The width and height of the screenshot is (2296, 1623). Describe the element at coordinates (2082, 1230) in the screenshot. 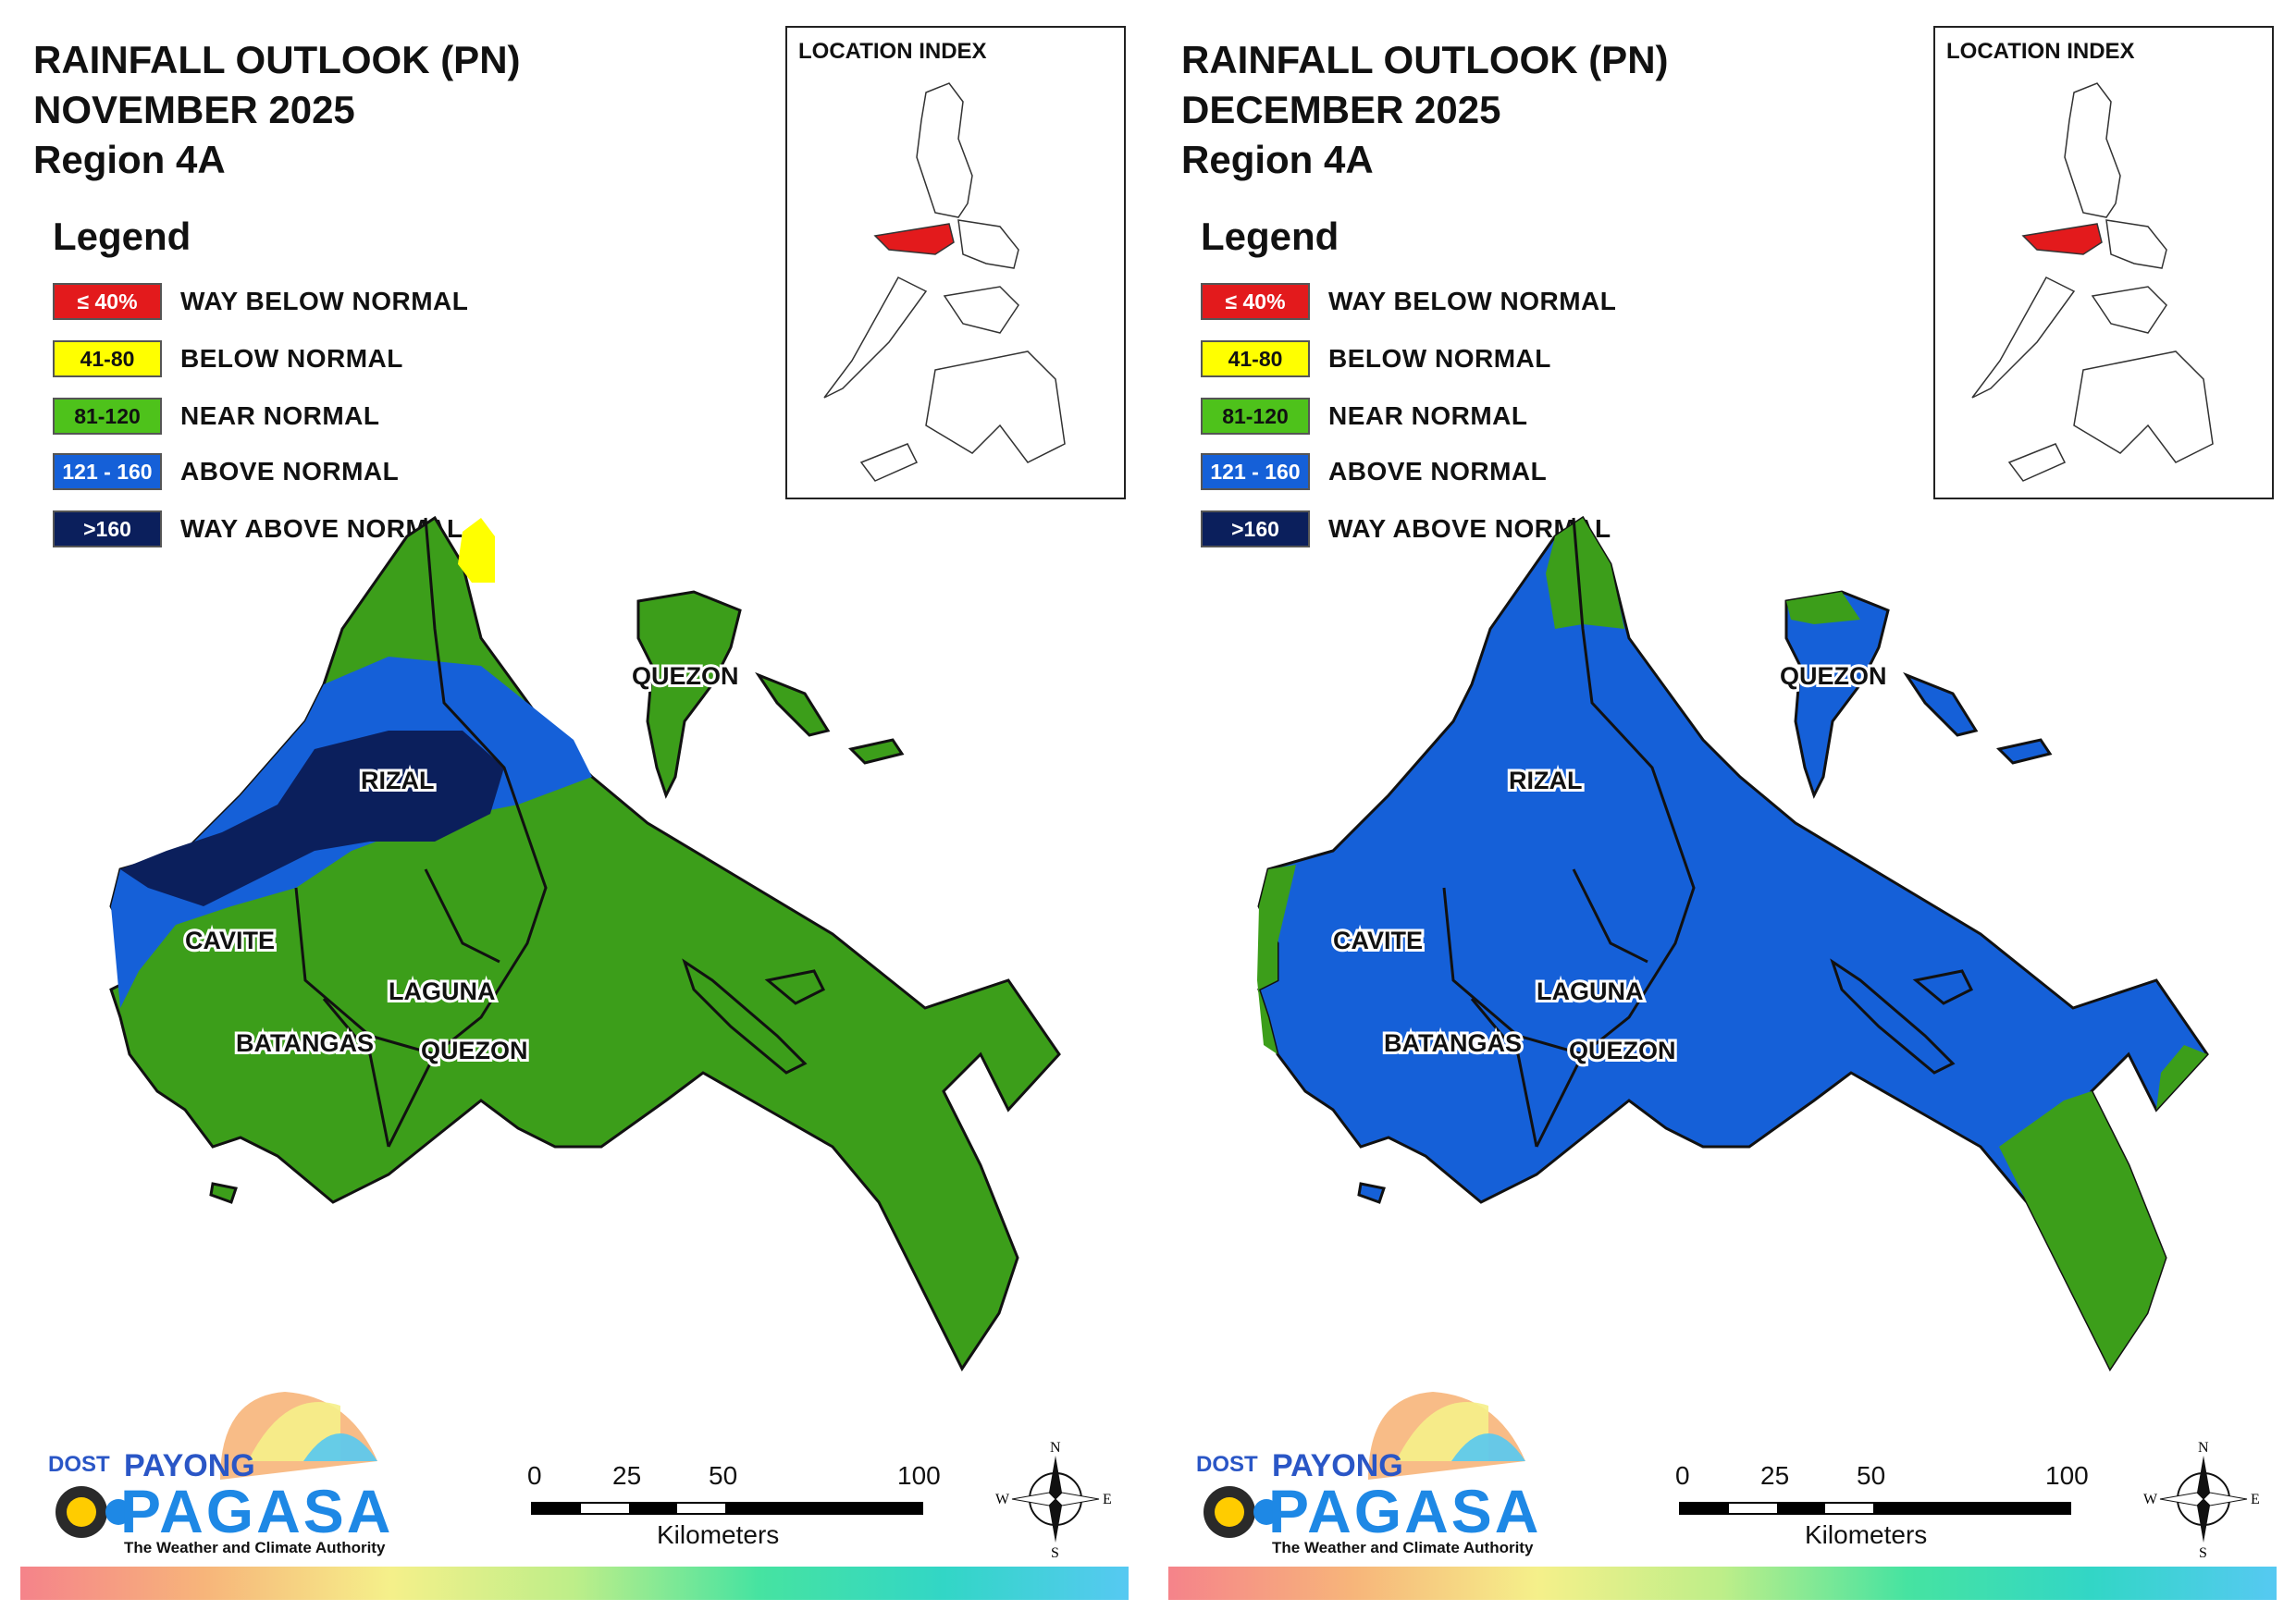

I see `near-normal-zone-southeast` at that location.